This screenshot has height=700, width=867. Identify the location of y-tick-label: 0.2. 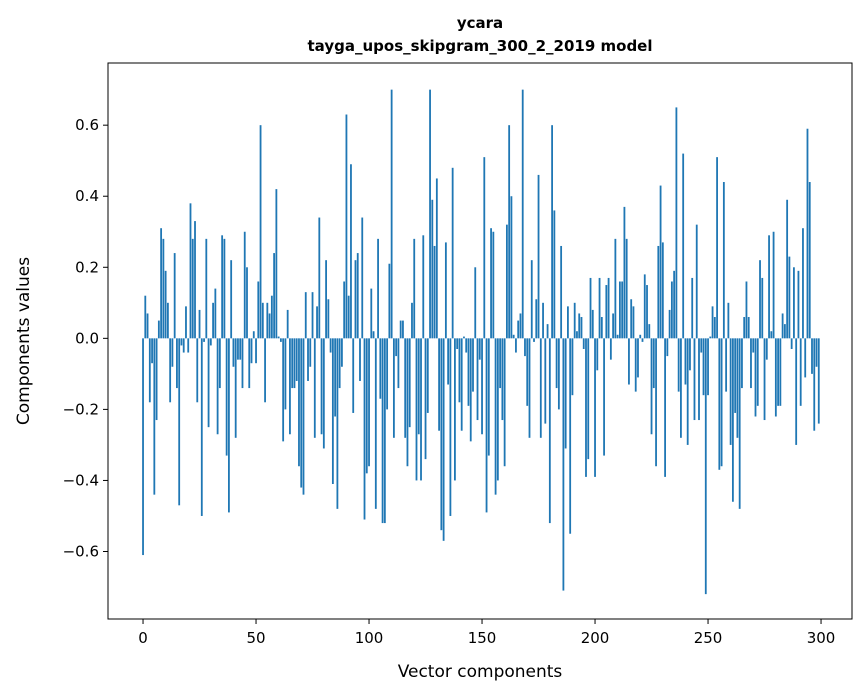
(87, 267).